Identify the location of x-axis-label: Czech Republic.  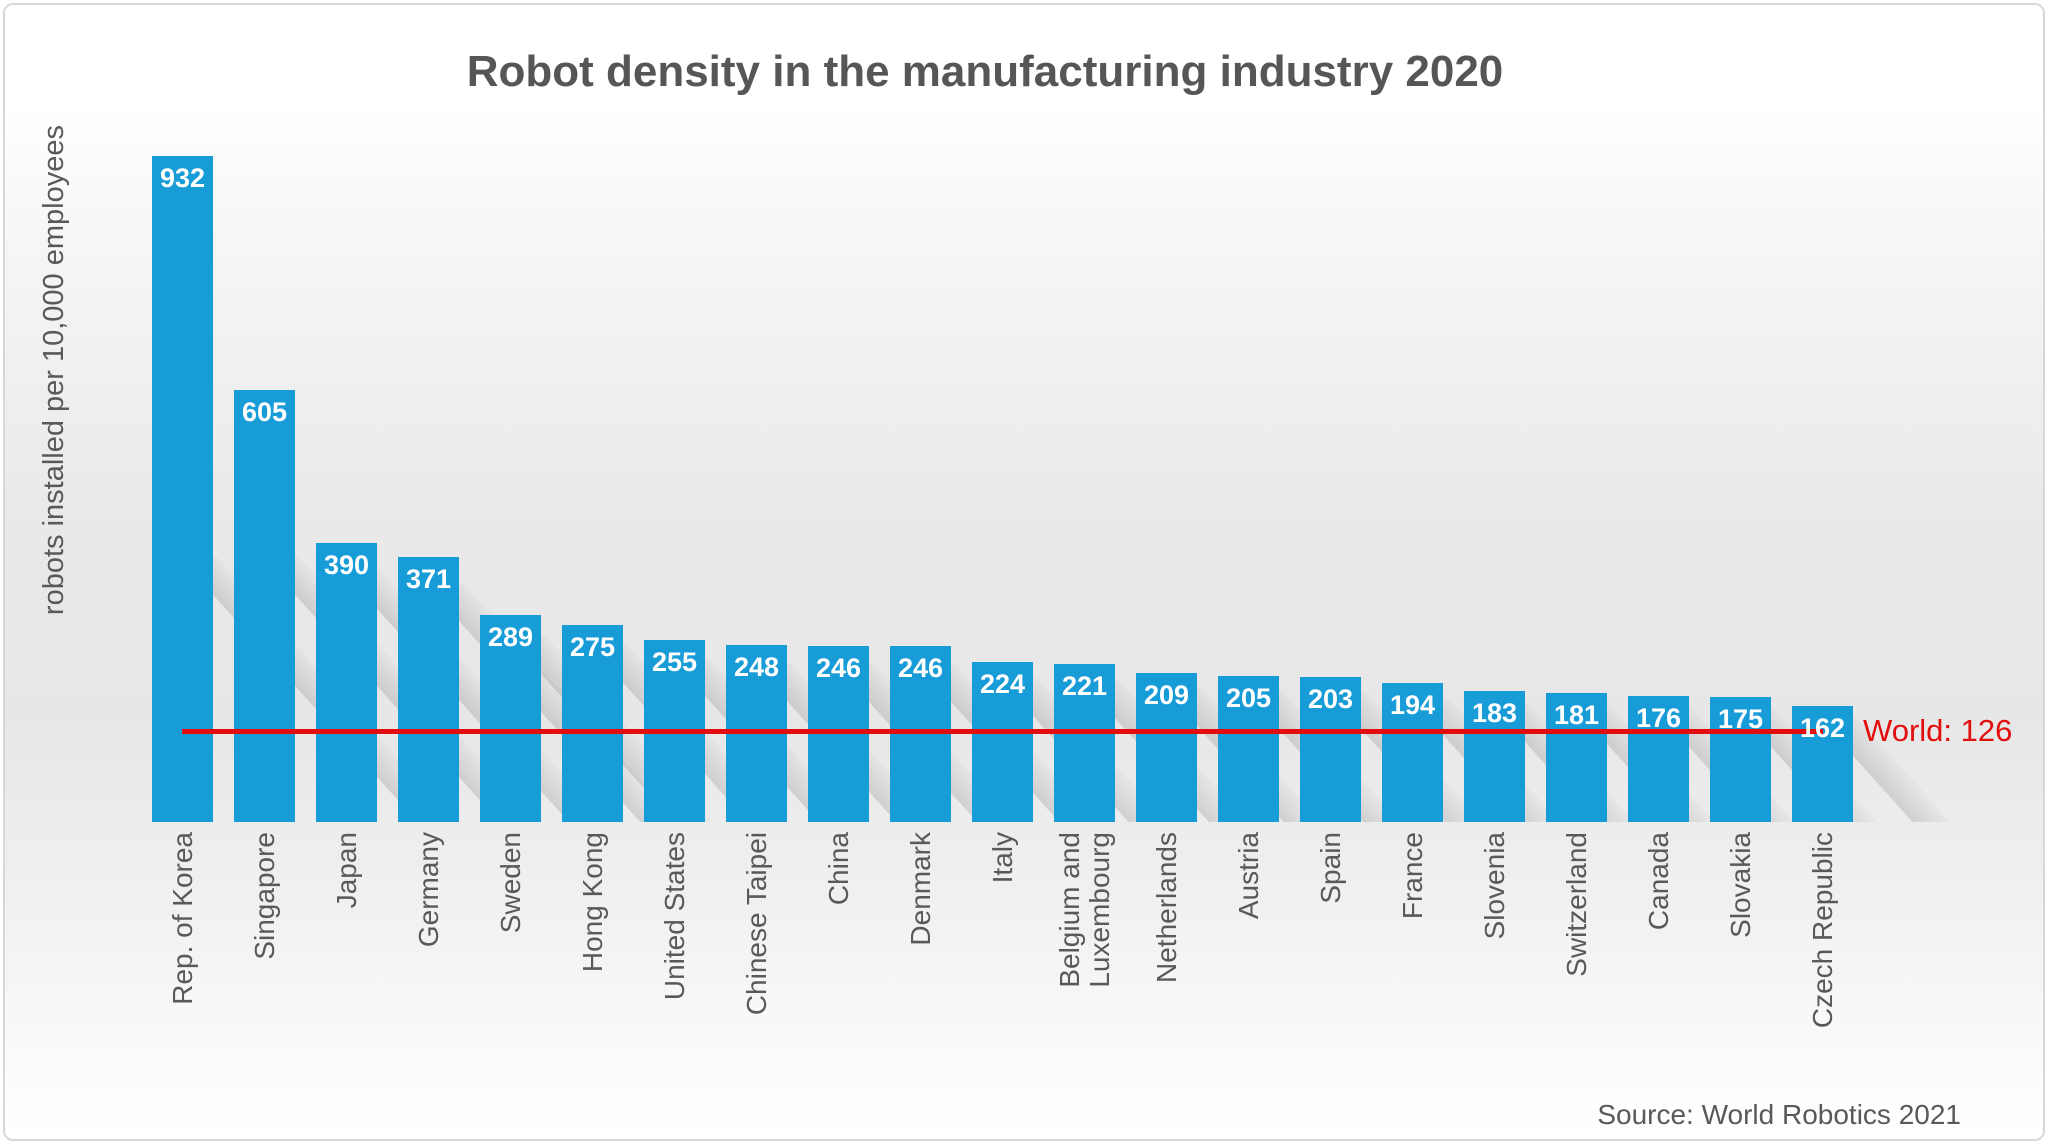
(1822, 930).